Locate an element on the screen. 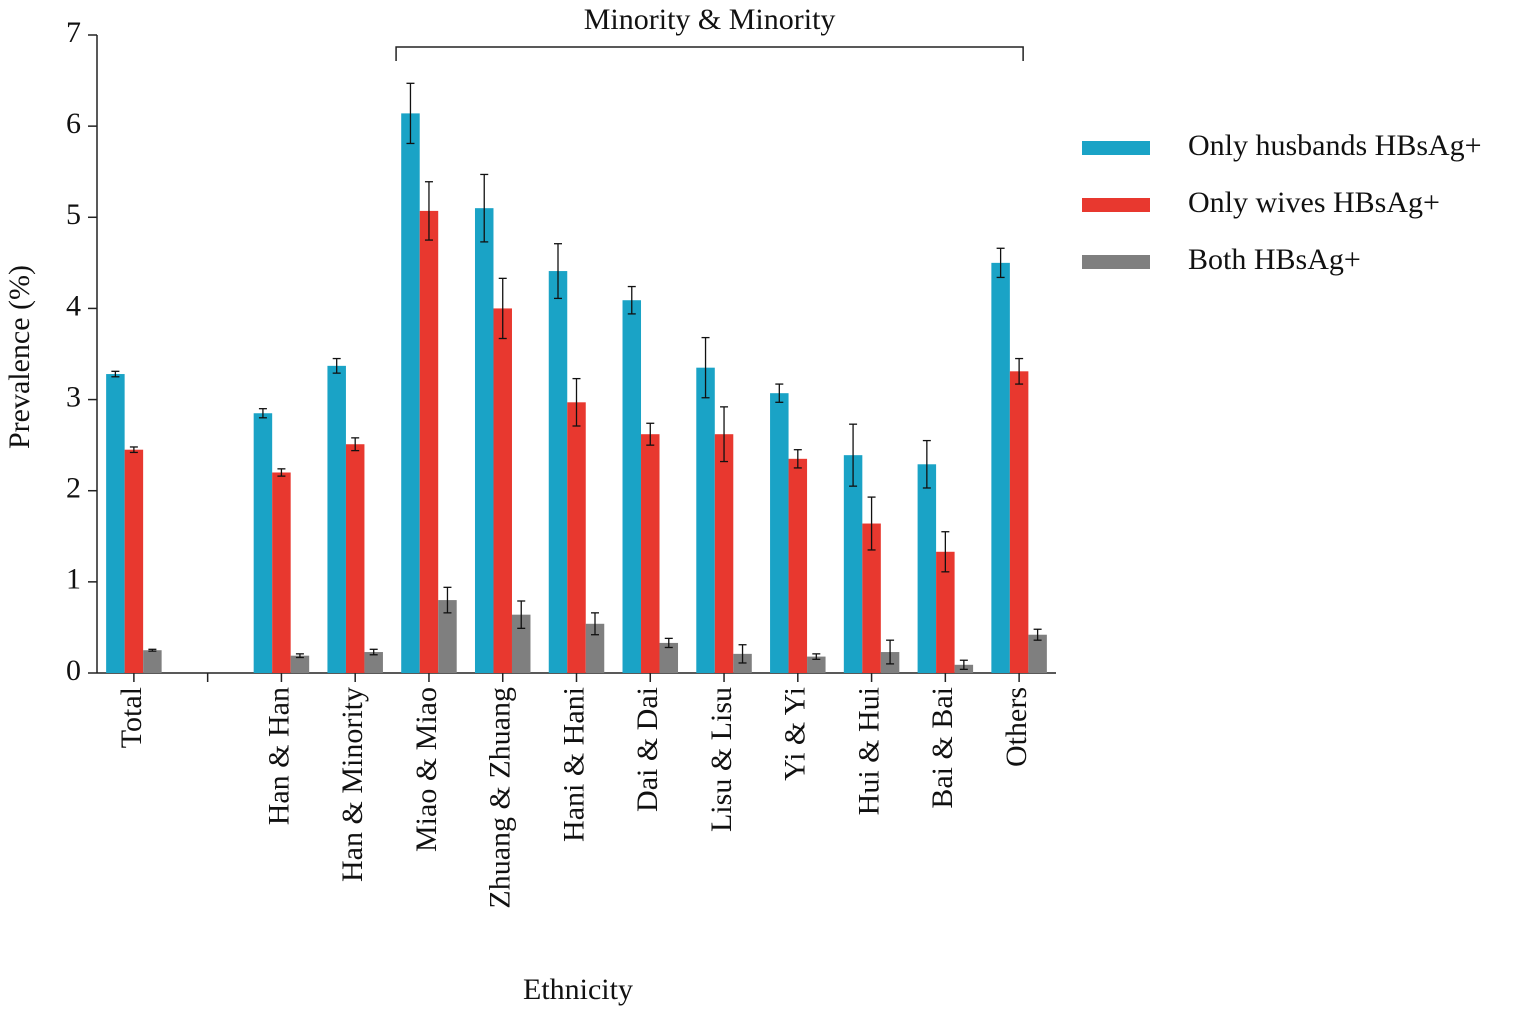  x-axis-label: Ethnicity is located at coordinates (578, 989).